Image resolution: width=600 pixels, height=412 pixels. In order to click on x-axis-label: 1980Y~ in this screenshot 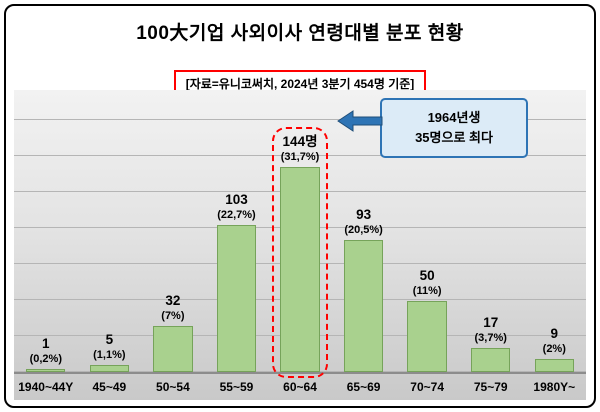, I will do `click(554, 387)`.